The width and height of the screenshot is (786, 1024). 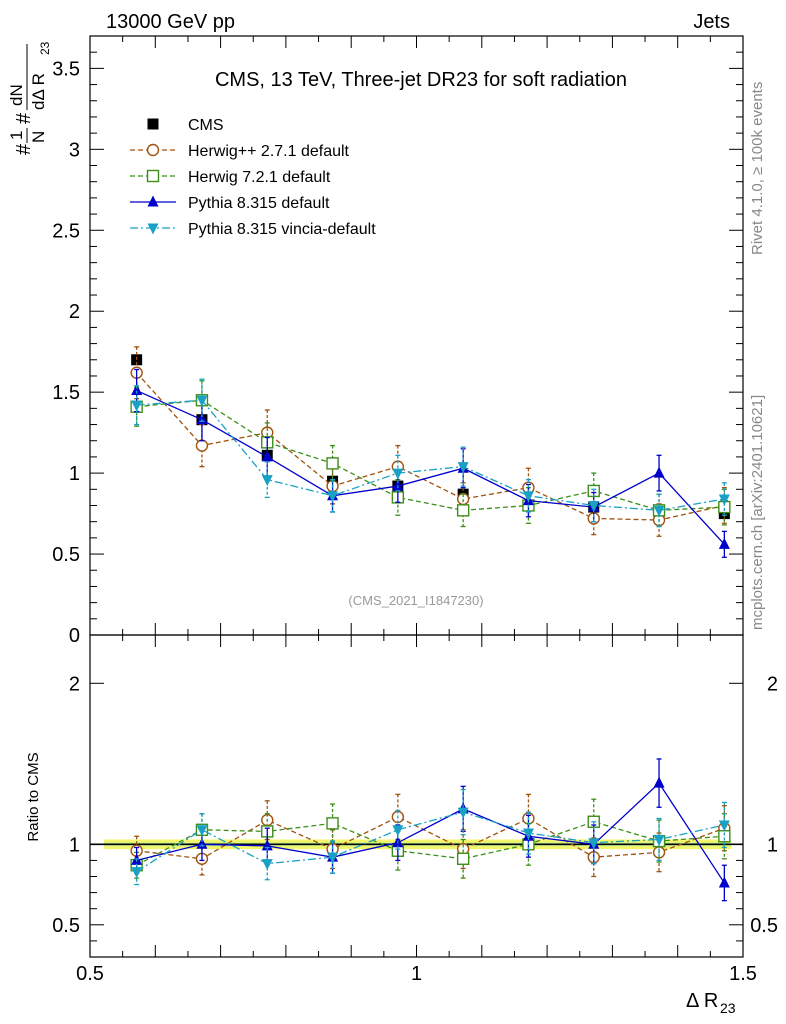 What do you see at coordinates (74, 684) in the screenshot?
I see `ratio-y-tick-label: 2` at bounding box center [74, 684].